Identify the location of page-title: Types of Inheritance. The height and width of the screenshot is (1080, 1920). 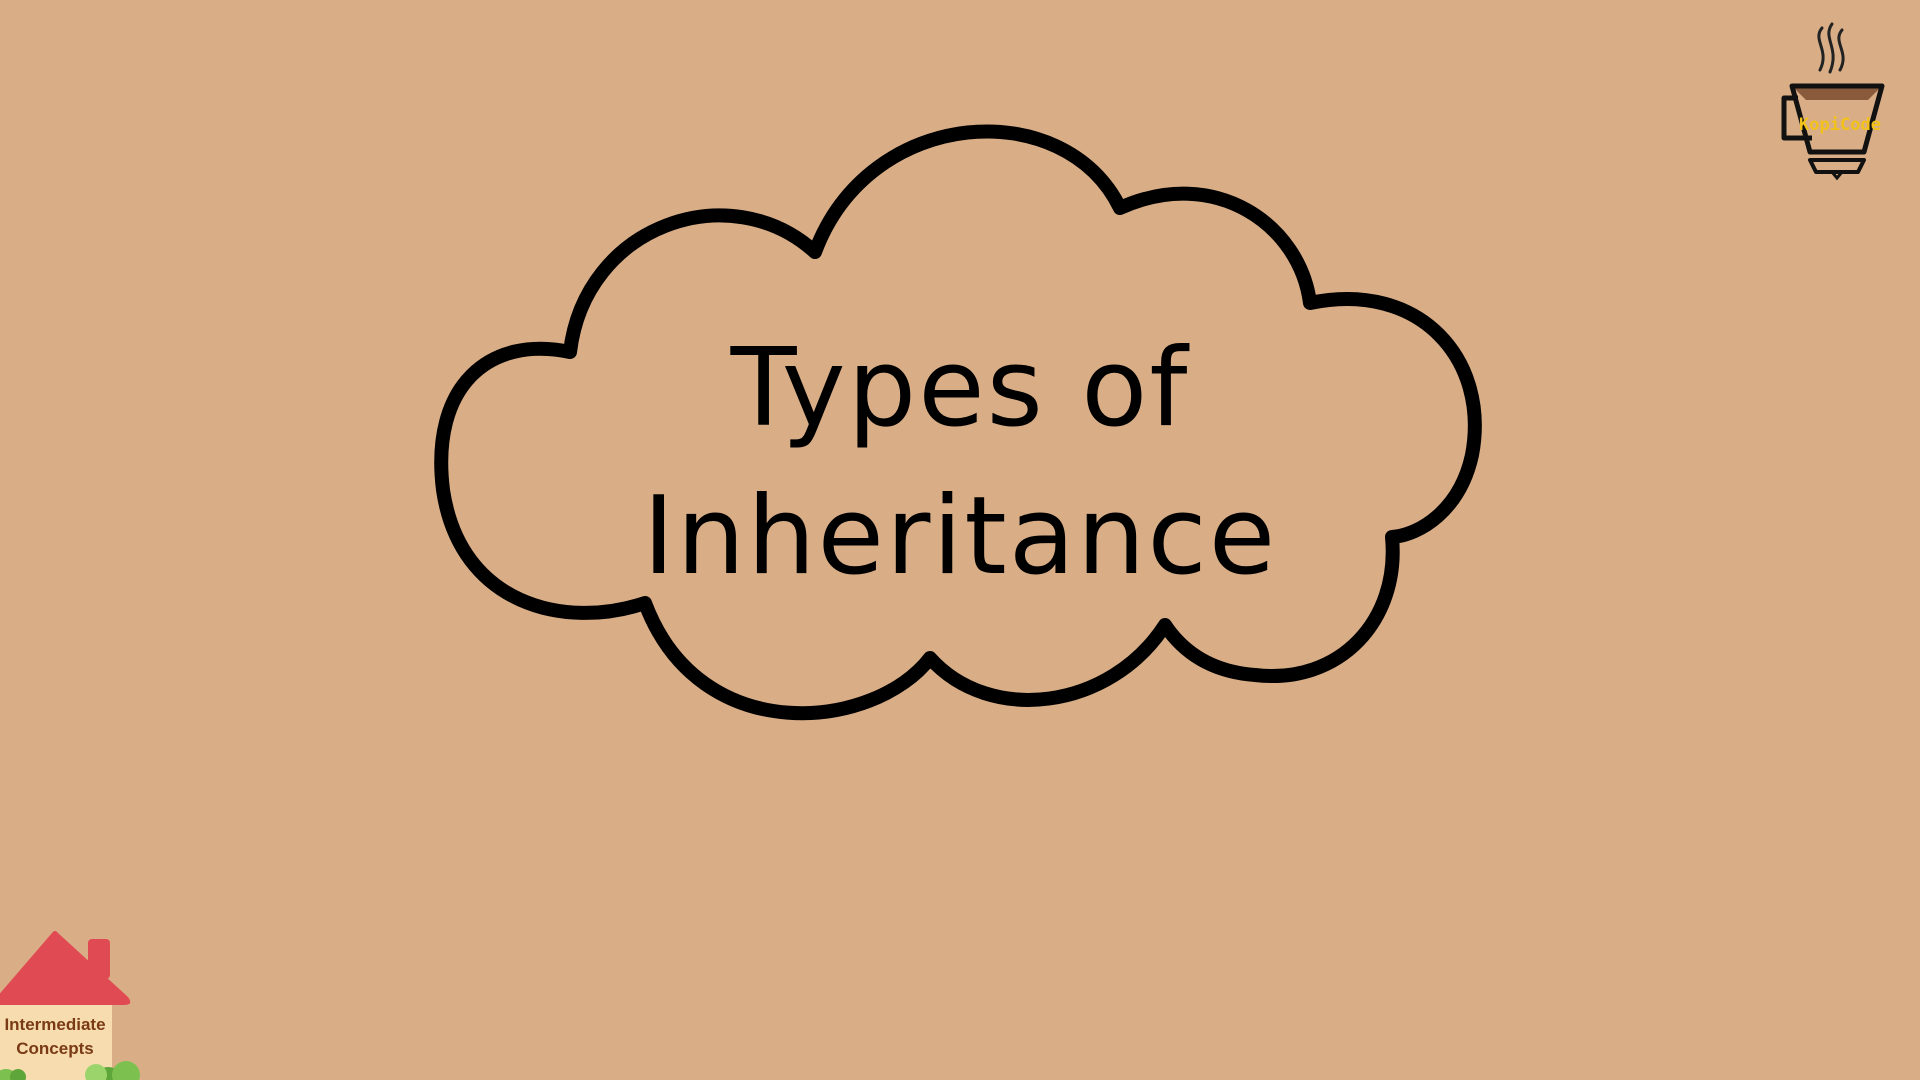
(960, 463).